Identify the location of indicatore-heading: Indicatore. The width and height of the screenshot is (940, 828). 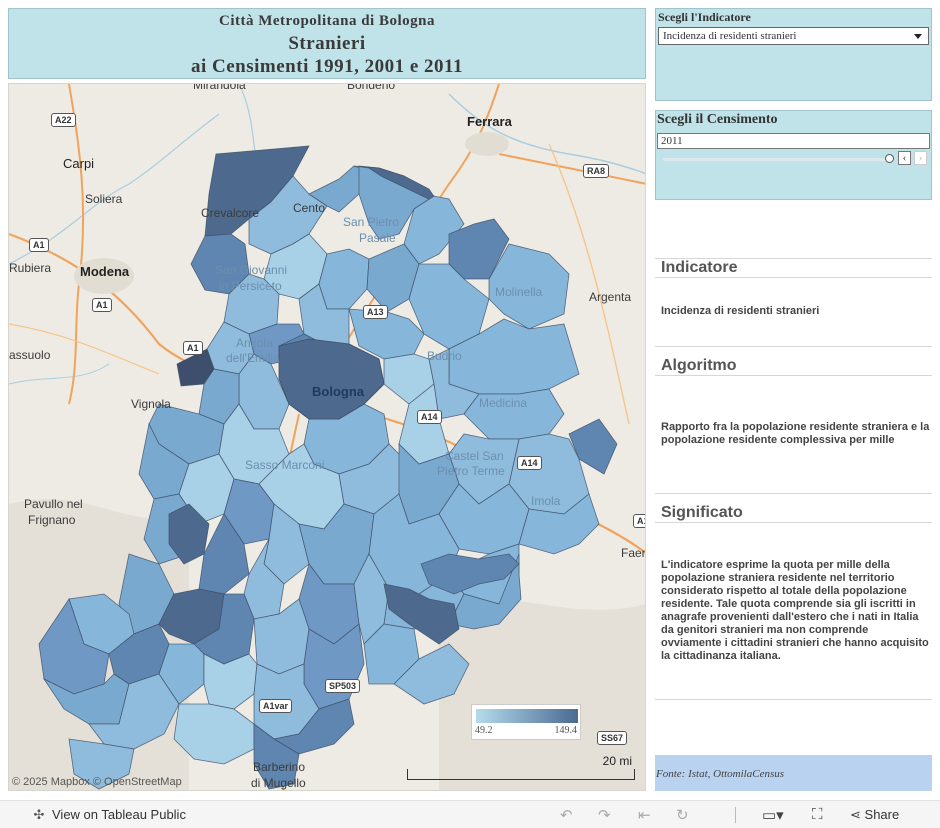
(699, 267).